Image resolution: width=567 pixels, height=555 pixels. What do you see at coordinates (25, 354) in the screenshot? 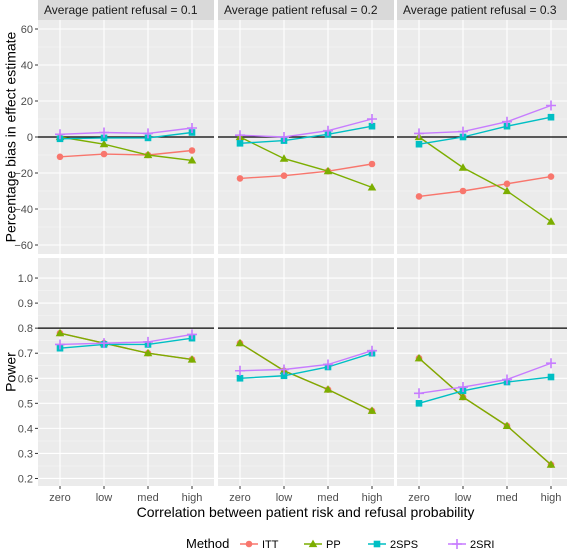
I see `y-tick-label: 0.7` at bounding box center [25, 354].